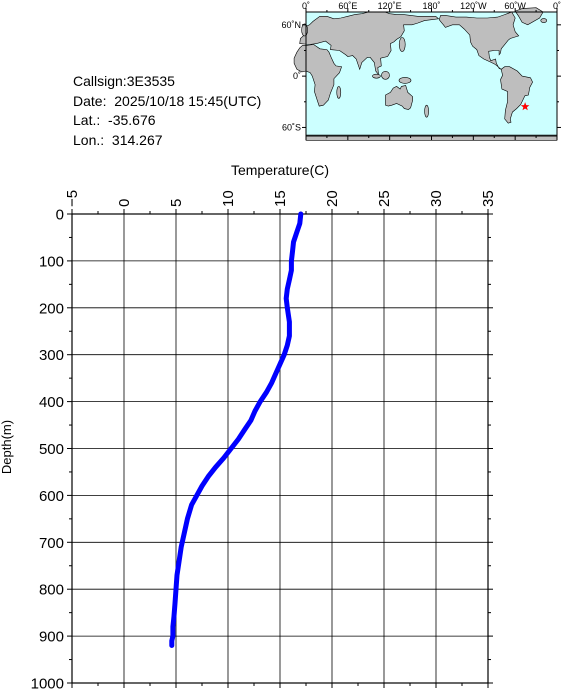 This screenshot has height=690, width=564. What do you see at coordinates (297, 76) in the screenshot?
I see `map-lat-label: 0˚` at bounding box center [297, 76].